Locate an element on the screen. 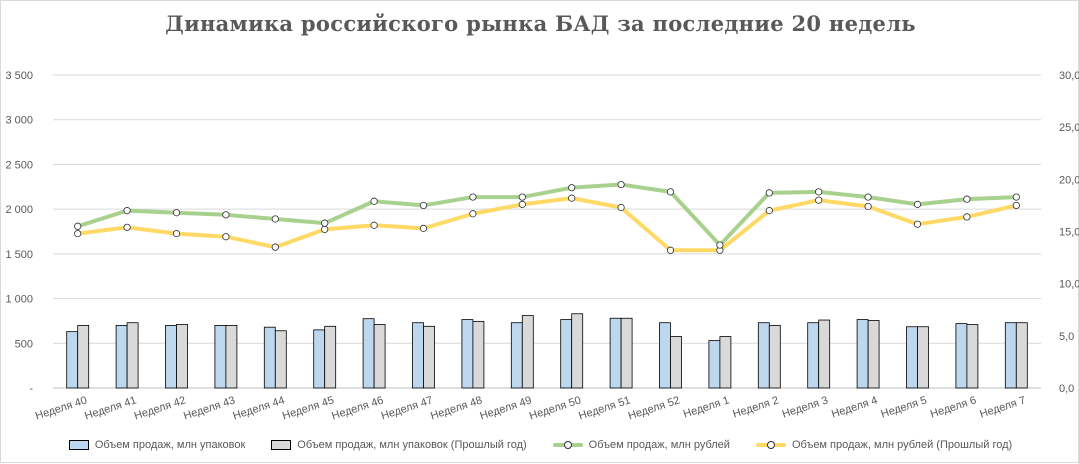 The width and height of the screenshot is (1079, 464). legend-item: Объем продаж, млн рублей (Прошлый год) is located at coordinates (884, 445).